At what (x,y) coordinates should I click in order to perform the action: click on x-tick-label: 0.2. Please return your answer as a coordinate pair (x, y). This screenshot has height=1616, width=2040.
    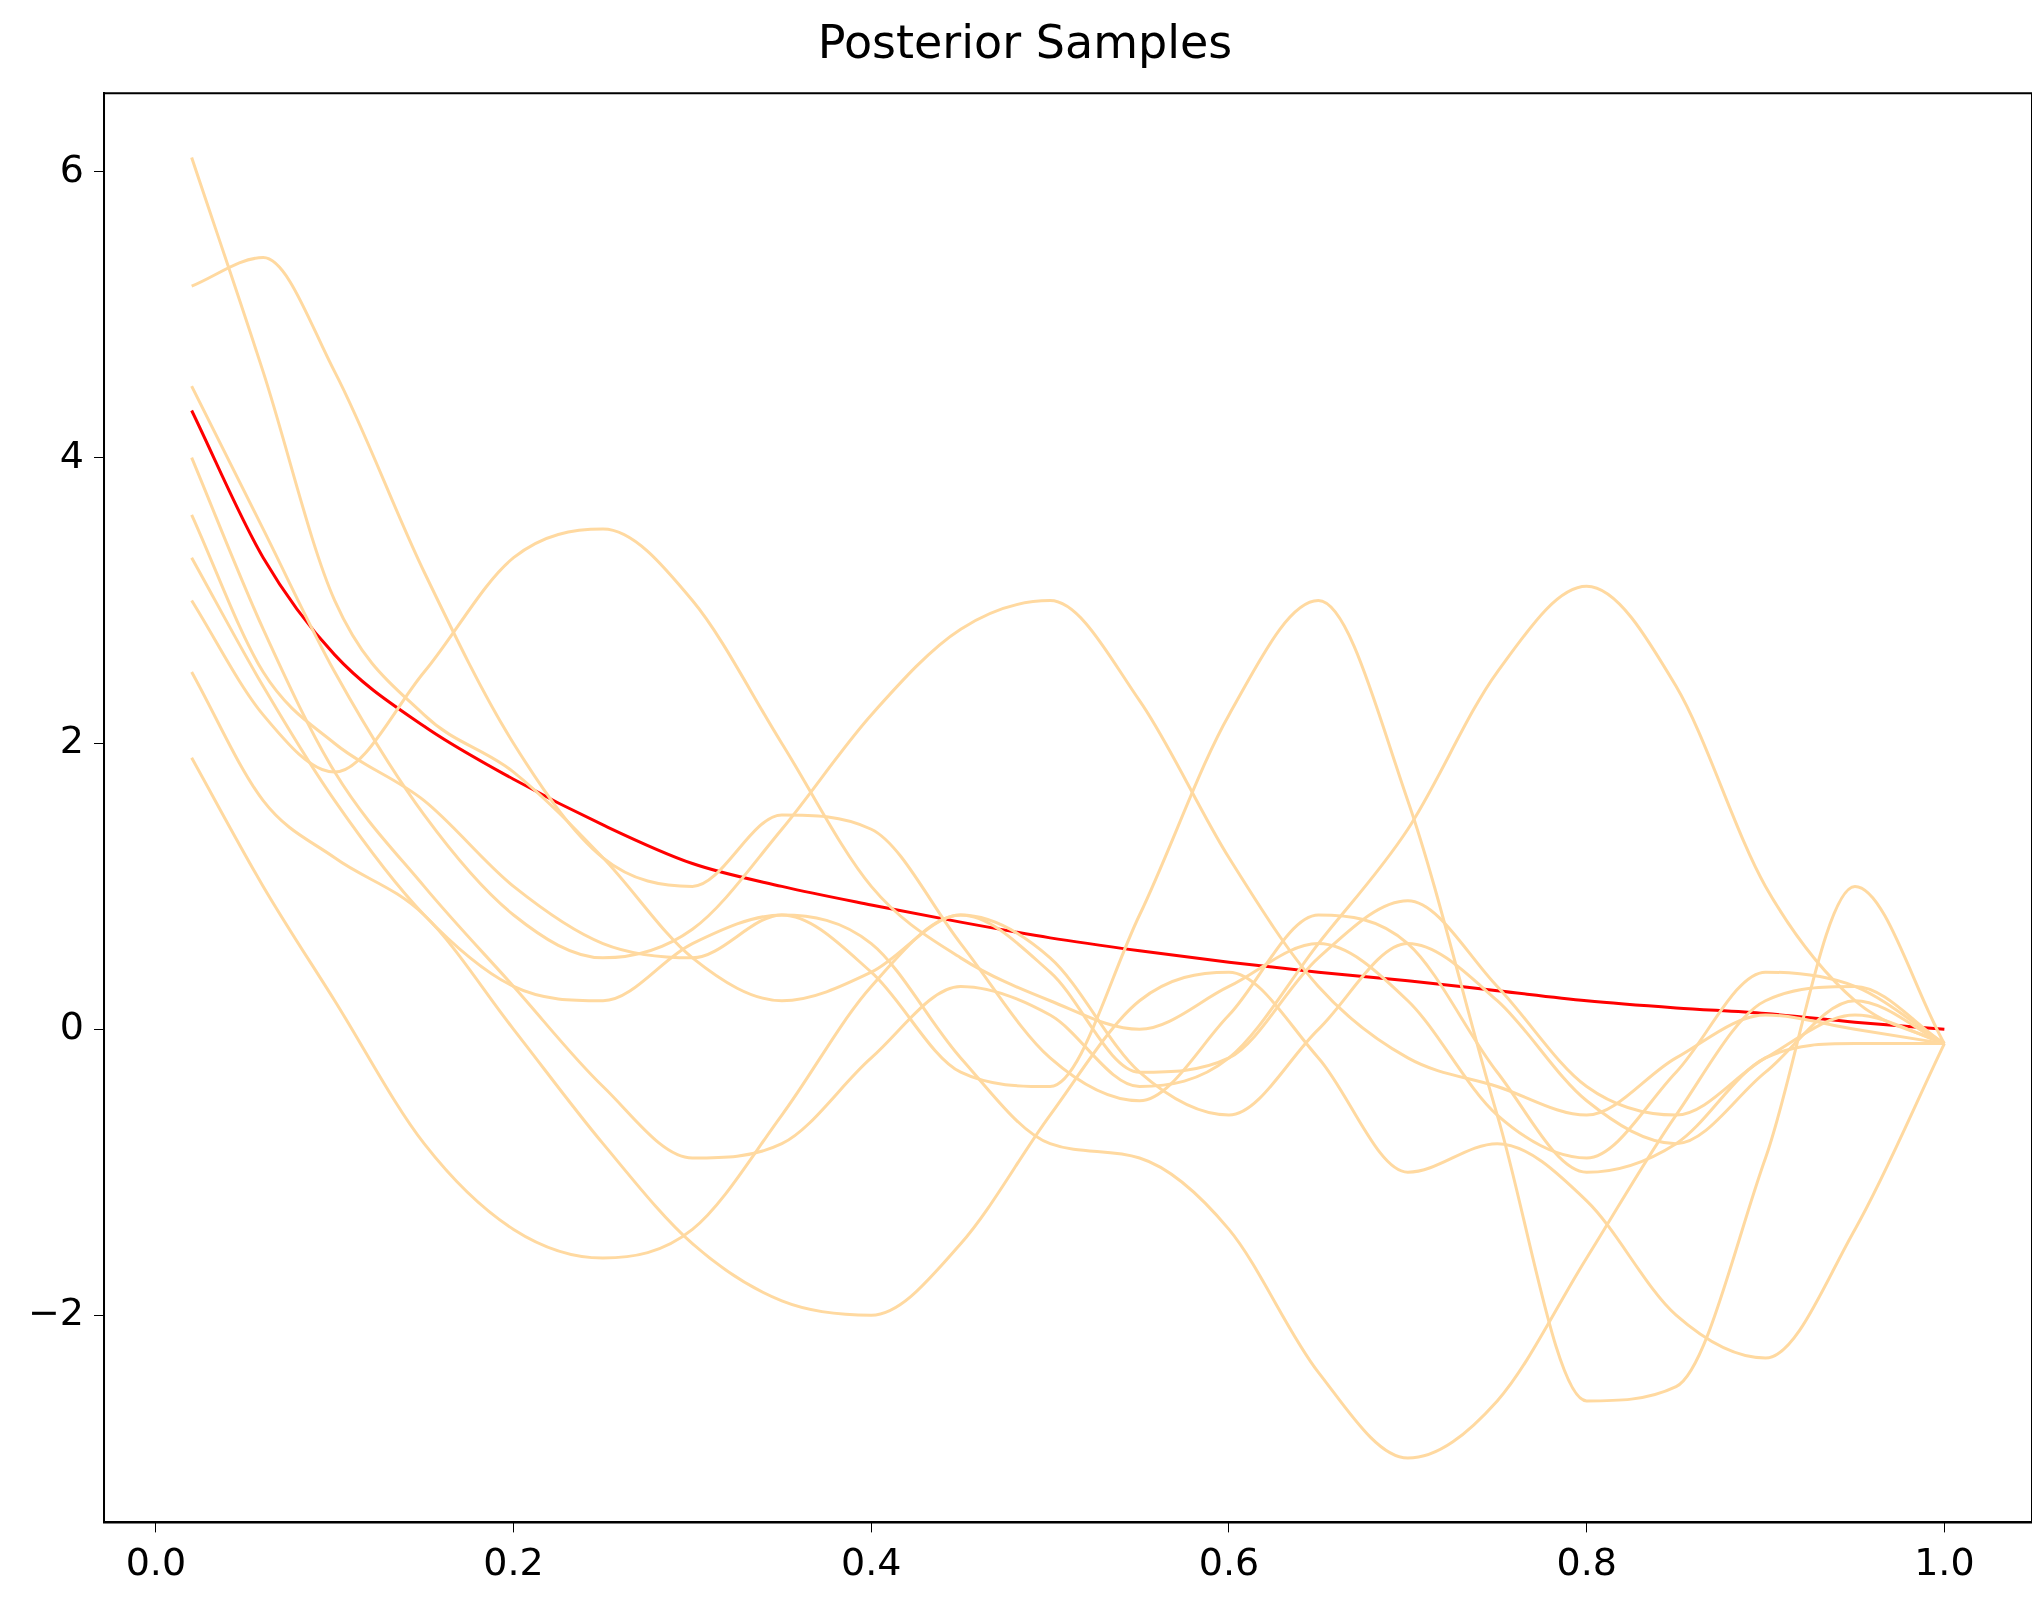
    Looking at the image, I should click on (513, 1562).